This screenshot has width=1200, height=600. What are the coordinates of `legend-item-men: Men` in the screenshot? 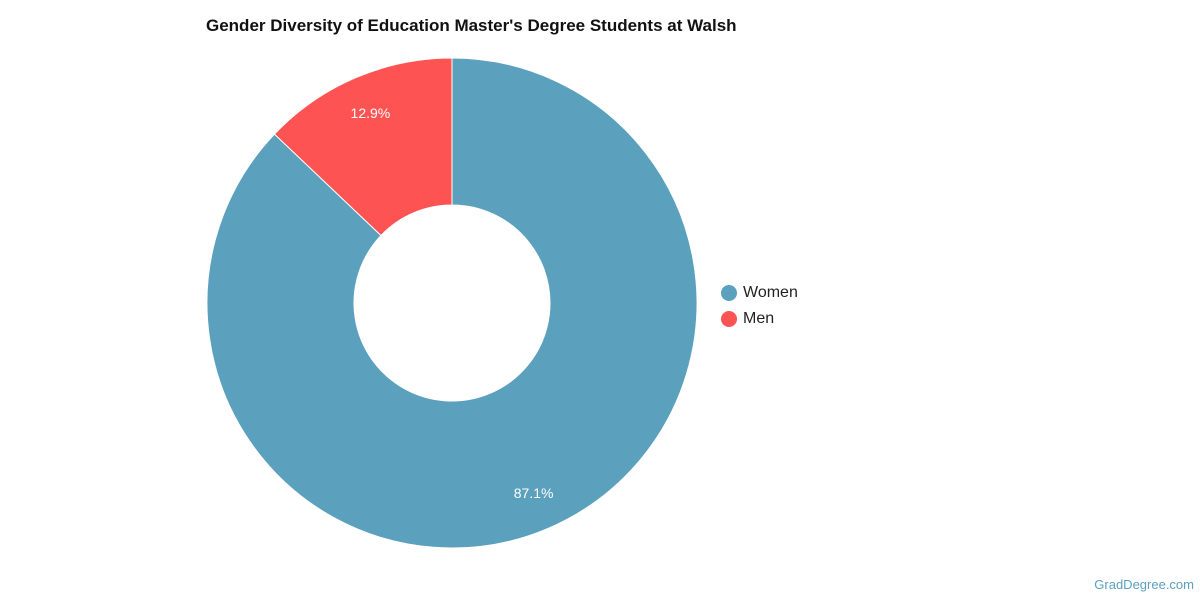 It's located at (759, 319).